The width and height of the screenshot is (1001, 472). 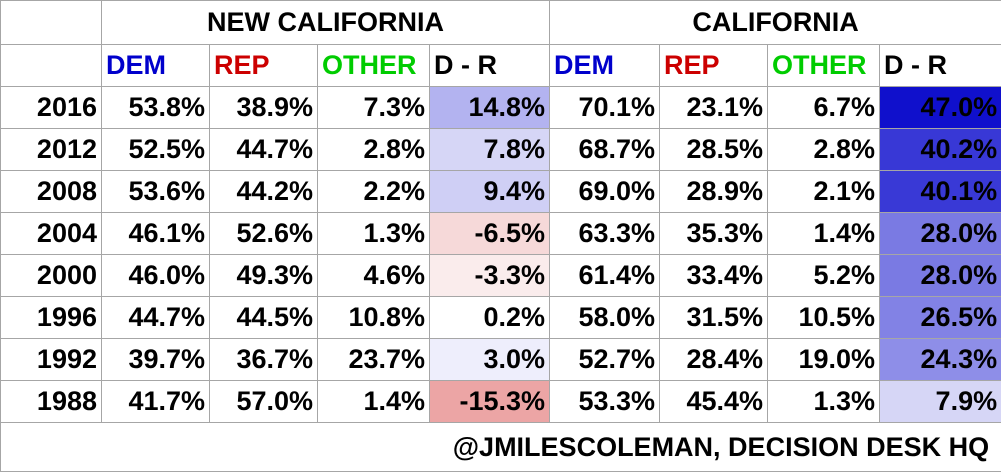 I want to click on ca-rep-cell: 23.1%, so click(x=714, y=107).